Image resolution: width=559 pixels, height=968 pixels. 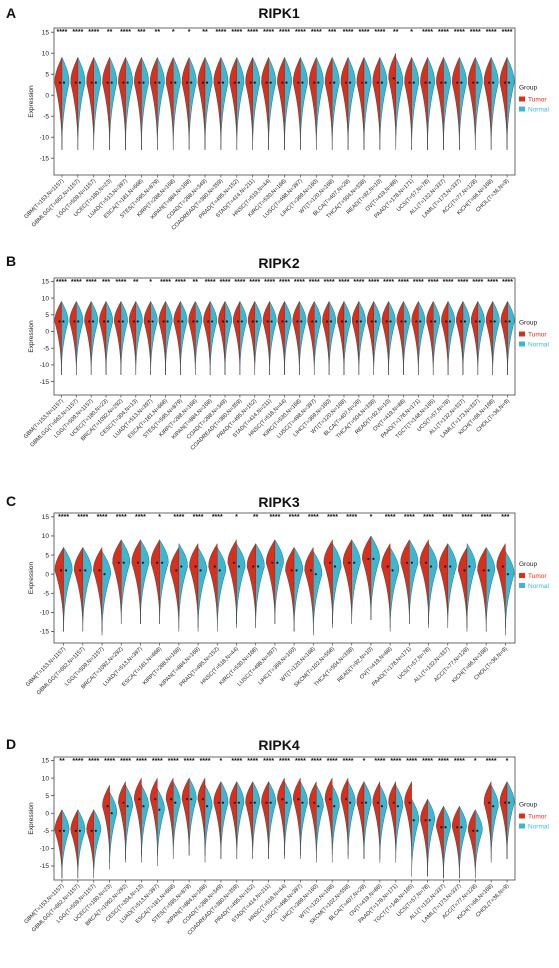 What do you see at coordinates (522, 334) in the screenshot?
I see `legend-swatch-tumor` at bounding box center [522, 334].